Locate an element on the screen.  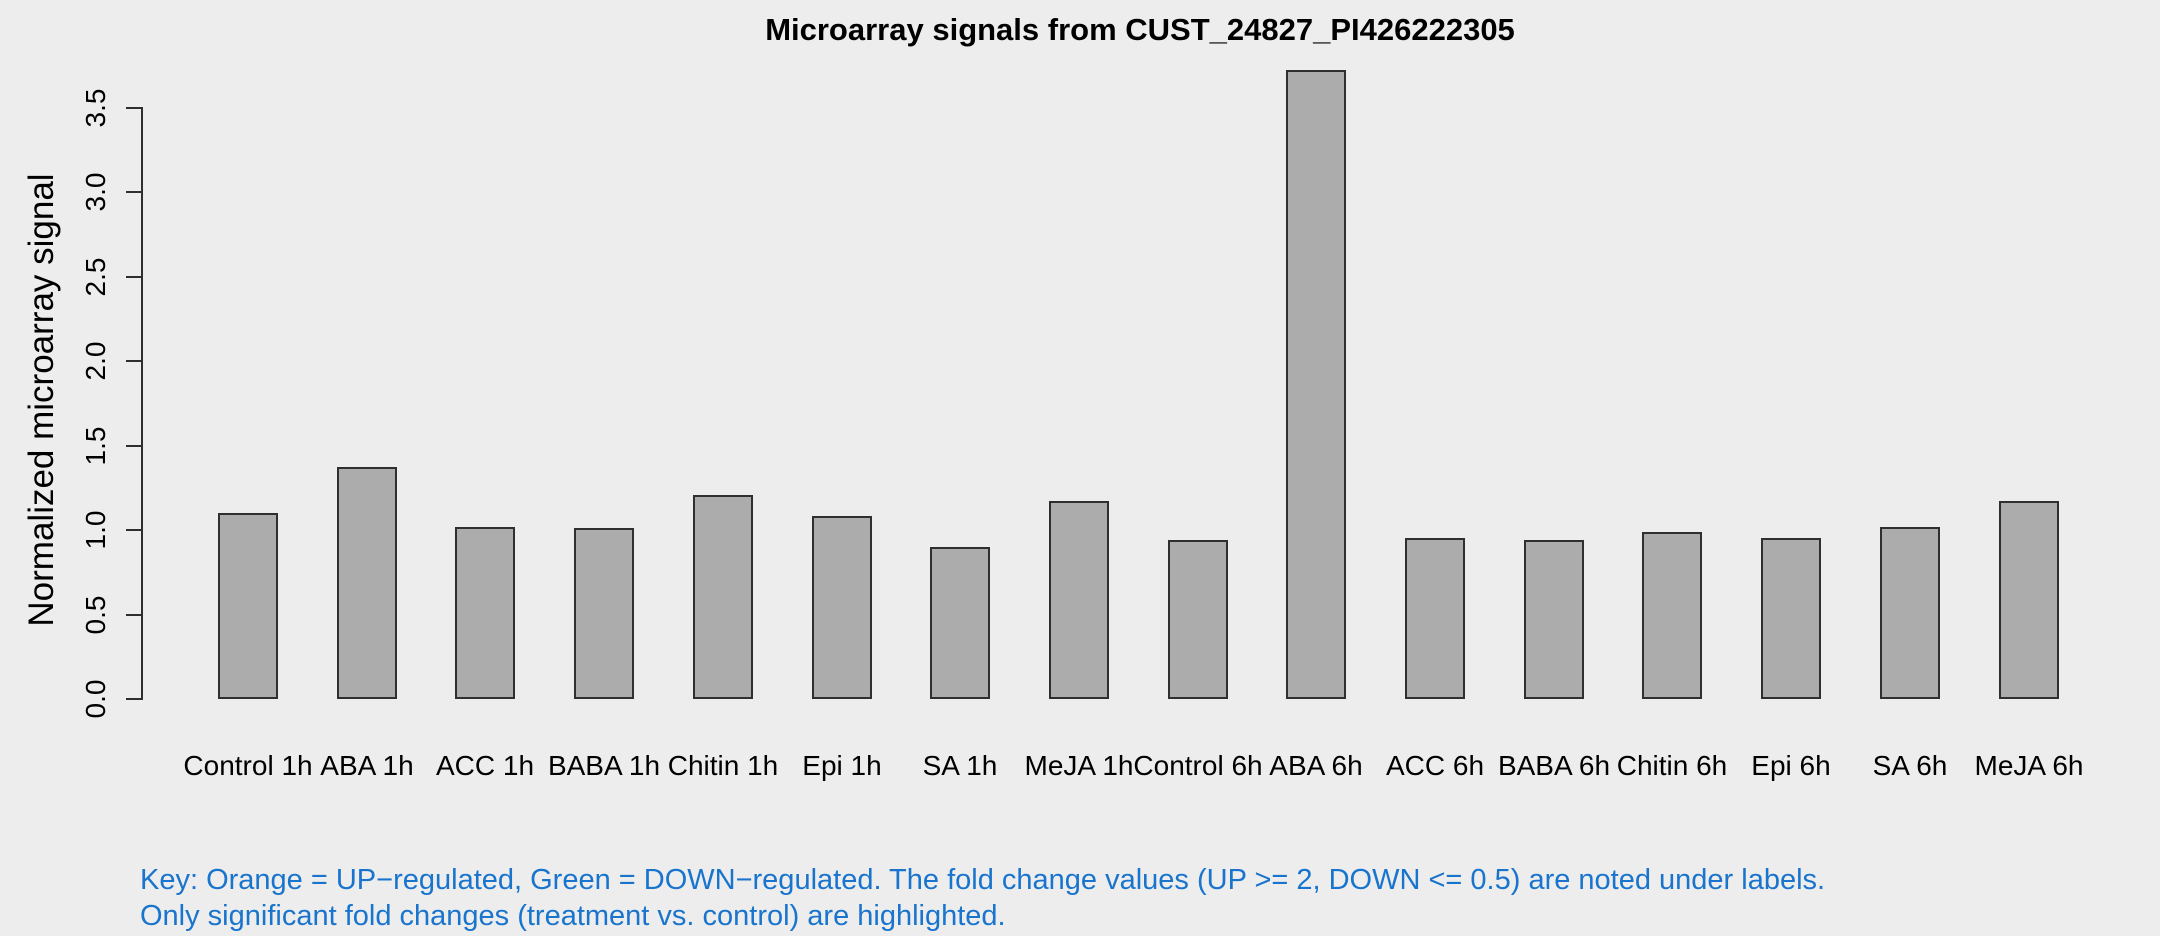
x-label-baba-1h: BABA 1h is located at coordinates (604, 765).